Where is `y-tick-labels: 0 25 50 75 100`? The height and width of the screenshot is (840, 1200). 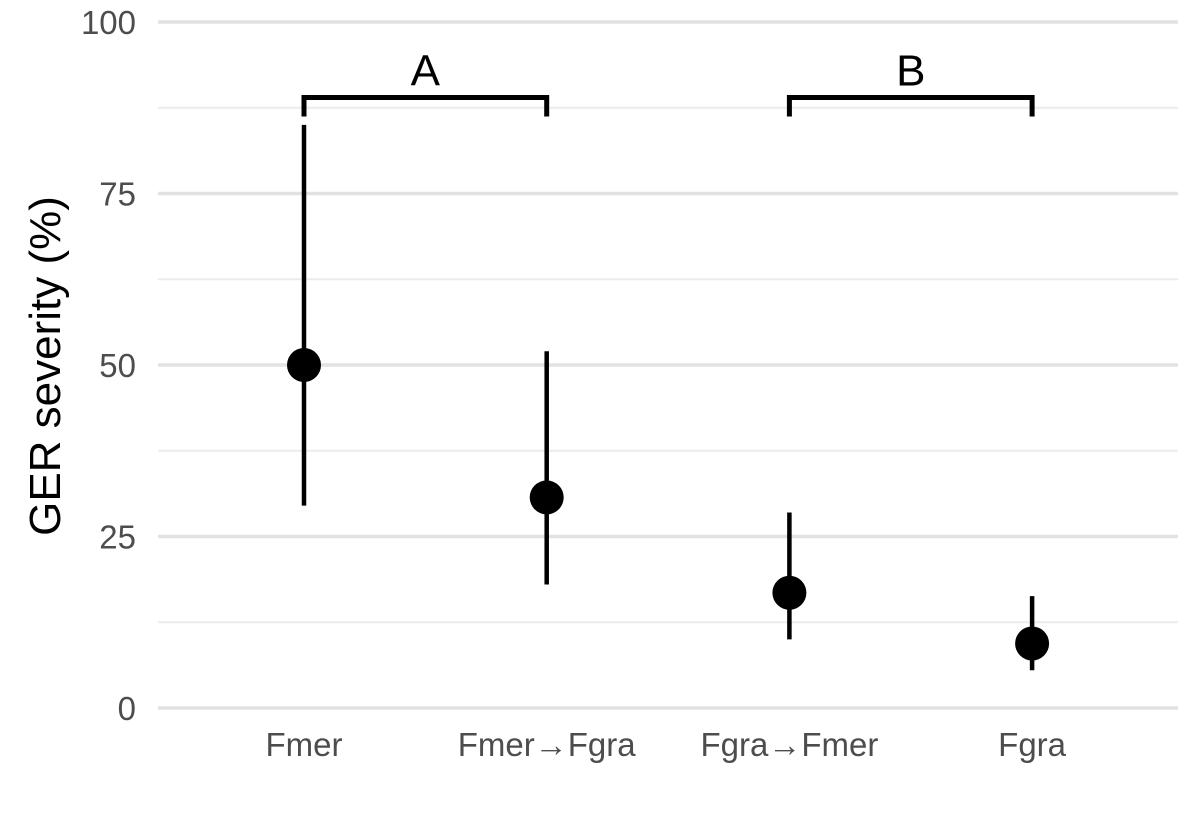 y-tick-labels: 0 25 50 75 100 is located at coordinates (108, 365).